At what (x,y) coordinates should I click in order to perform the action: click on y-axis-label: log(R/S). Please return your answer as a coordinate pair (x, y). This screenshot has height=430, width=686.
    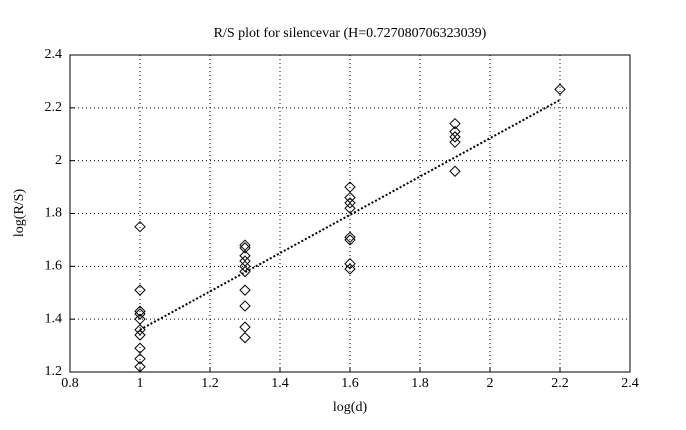
    Looking at the image, I should click on (19, 213).